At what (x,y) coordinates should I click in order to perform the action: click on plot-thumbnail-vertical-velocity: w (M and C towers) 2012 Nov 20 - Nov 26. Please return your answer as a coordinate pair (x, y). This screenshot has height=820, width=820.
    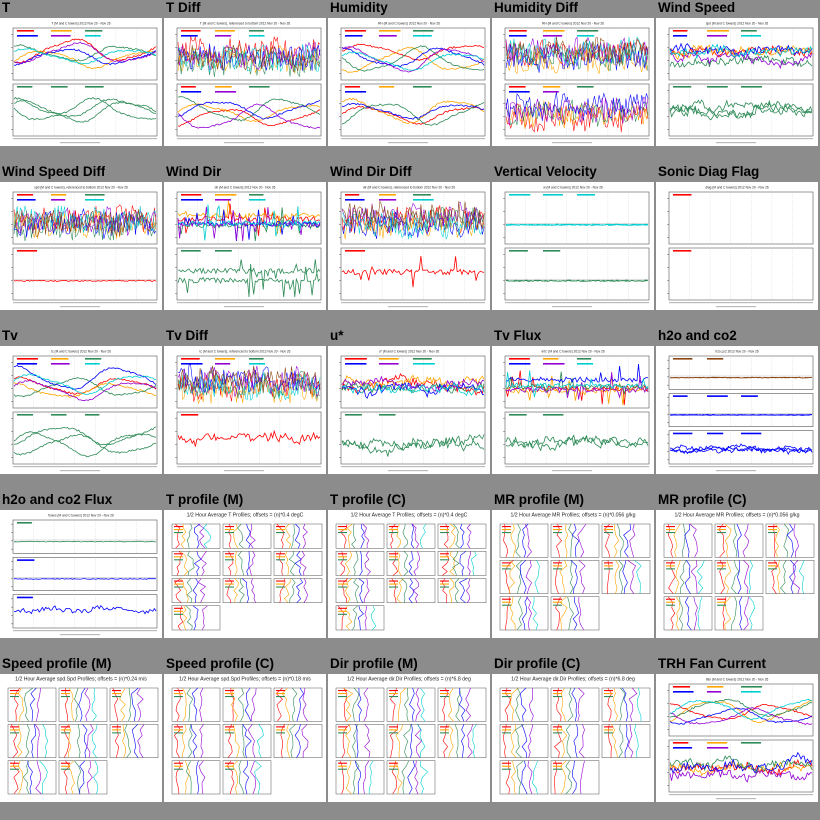
    Looking at the image, I should click on (573, 246).